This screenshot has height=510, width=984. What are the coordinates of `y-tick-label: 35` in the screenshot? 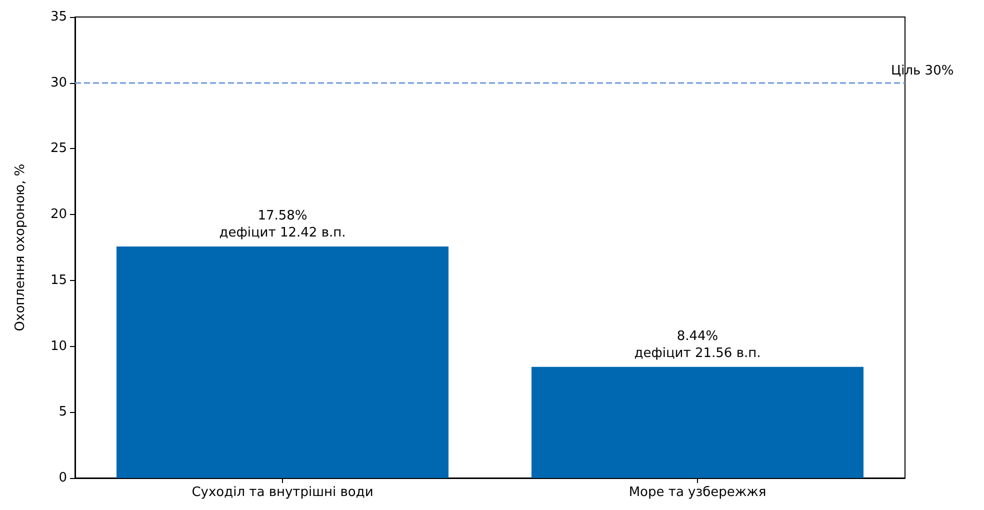 It's located at (58, 17).